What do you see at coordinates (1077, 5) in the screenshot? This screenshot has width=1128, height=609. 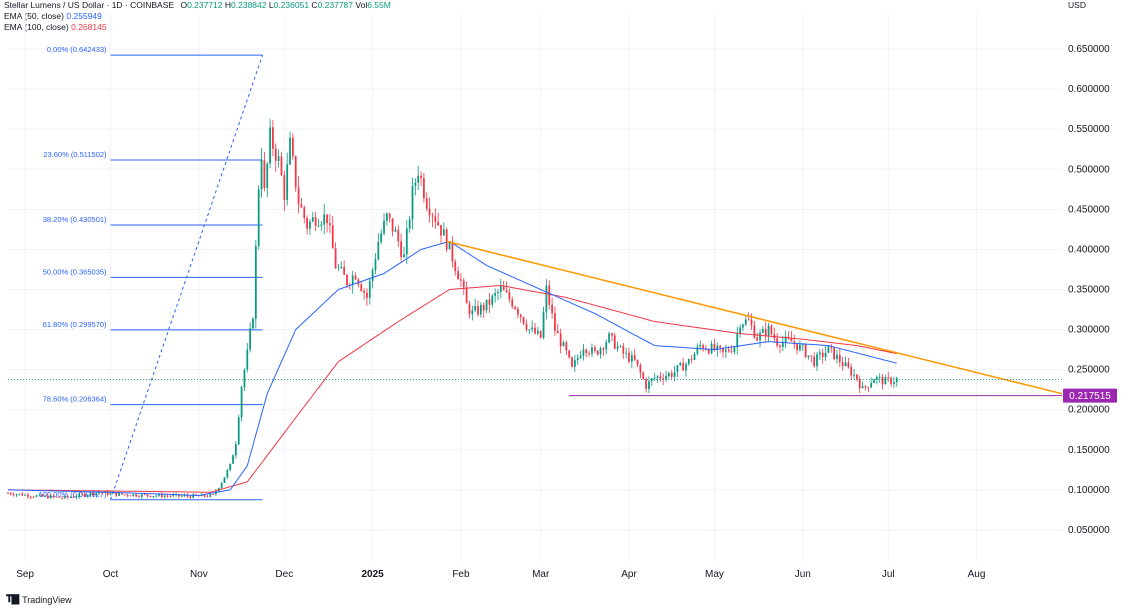 I see `currency-label: USD` at bounding box center [1077, 5].